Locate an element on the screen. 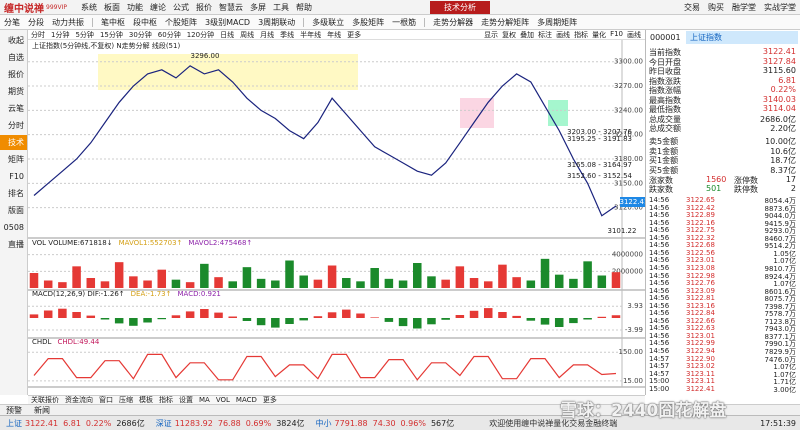  link: 实战学堂 is located at coordinates (780, 7).